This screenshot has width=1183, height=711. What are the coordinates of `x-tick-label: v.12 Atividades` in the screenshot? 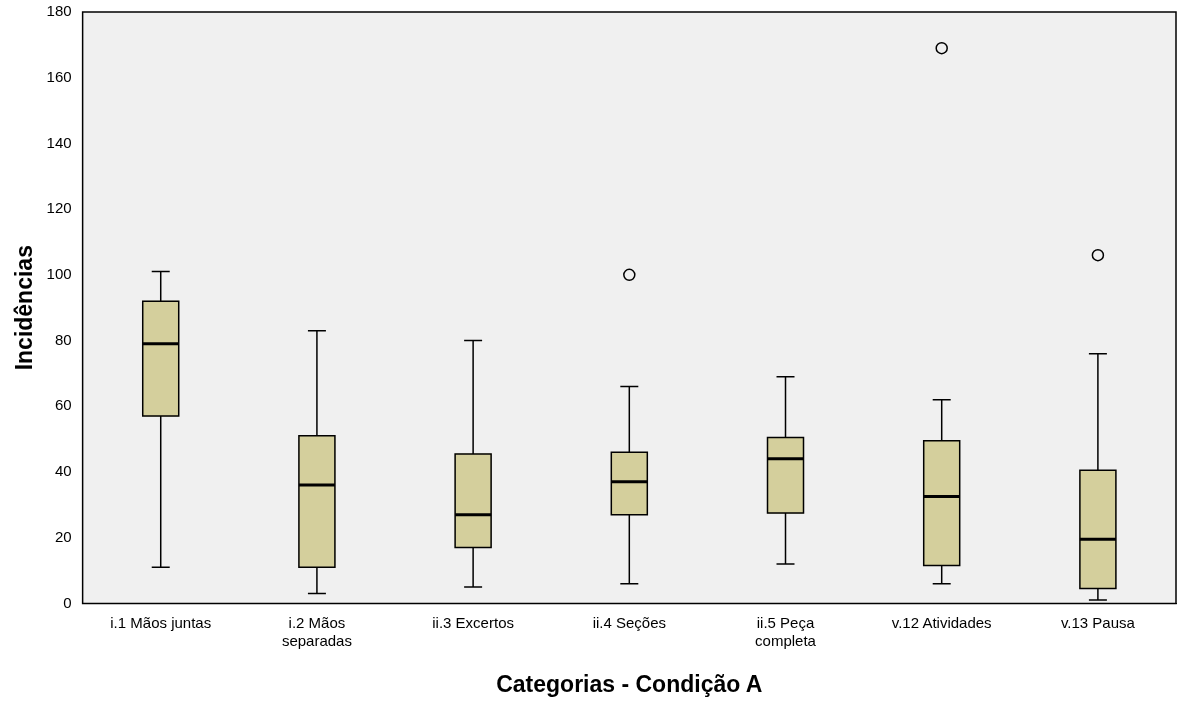 It's located at (941, 622).